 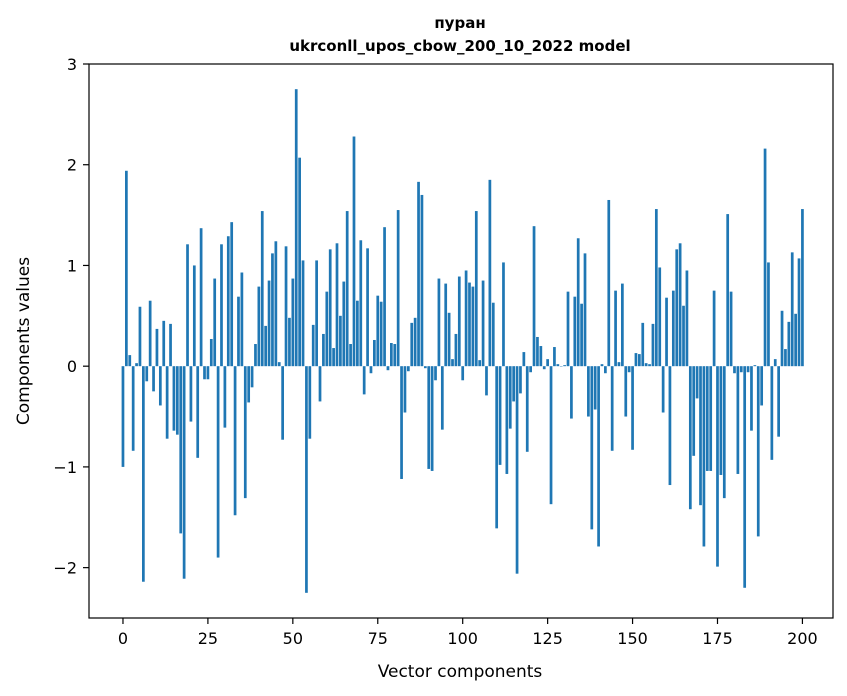 What do you see at coordinates (293, 638) in the screenshot?
I see `x-tick-label: 50` at bounding box center [293, 638].